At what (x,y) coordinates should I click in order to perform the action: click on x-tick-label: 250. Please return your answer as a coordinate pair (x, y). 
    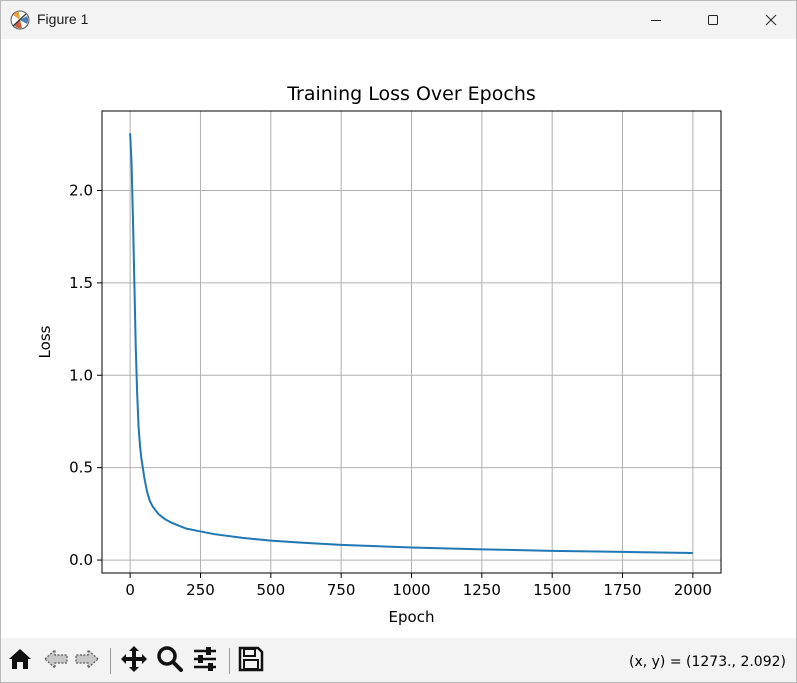
    Looking at the image, I should click on (200, 590).